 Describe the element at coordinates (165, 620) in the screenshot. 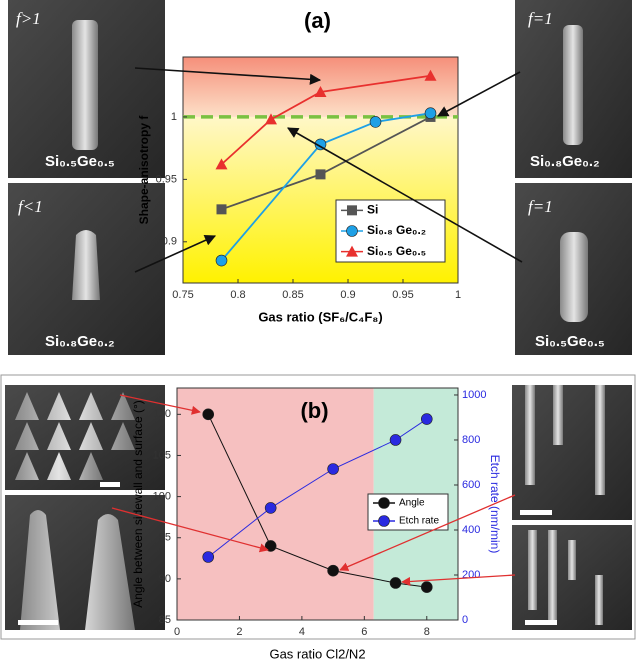

I see `y-tick-label: 85` at that location.